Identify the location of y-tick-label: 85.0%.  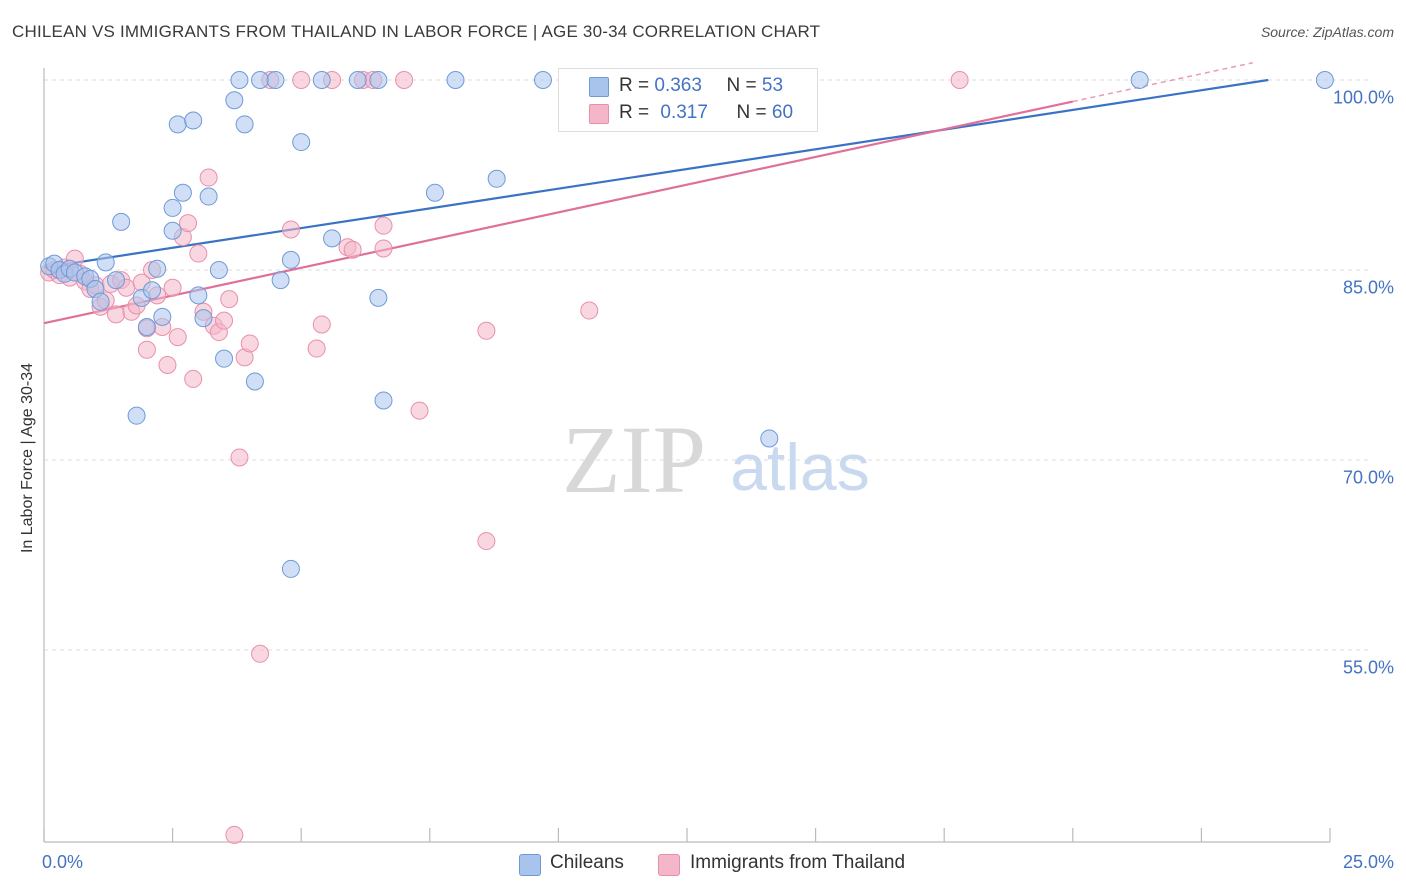
(1368, 287).